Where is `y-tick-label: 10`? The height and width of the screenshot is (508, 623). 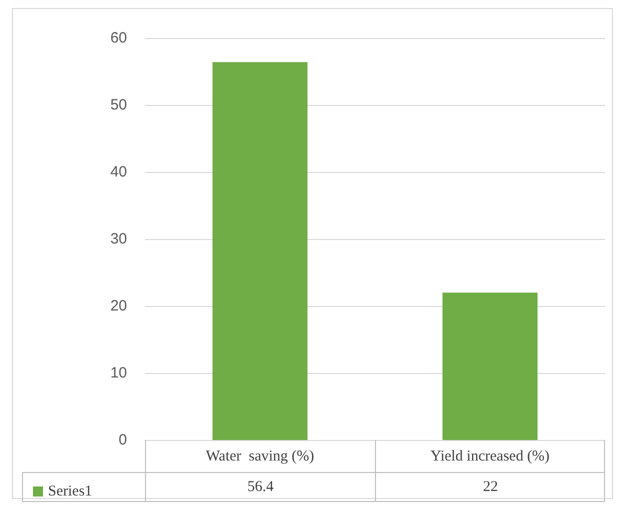 y-tick-label: 10 is located at coordinates (118, 373).